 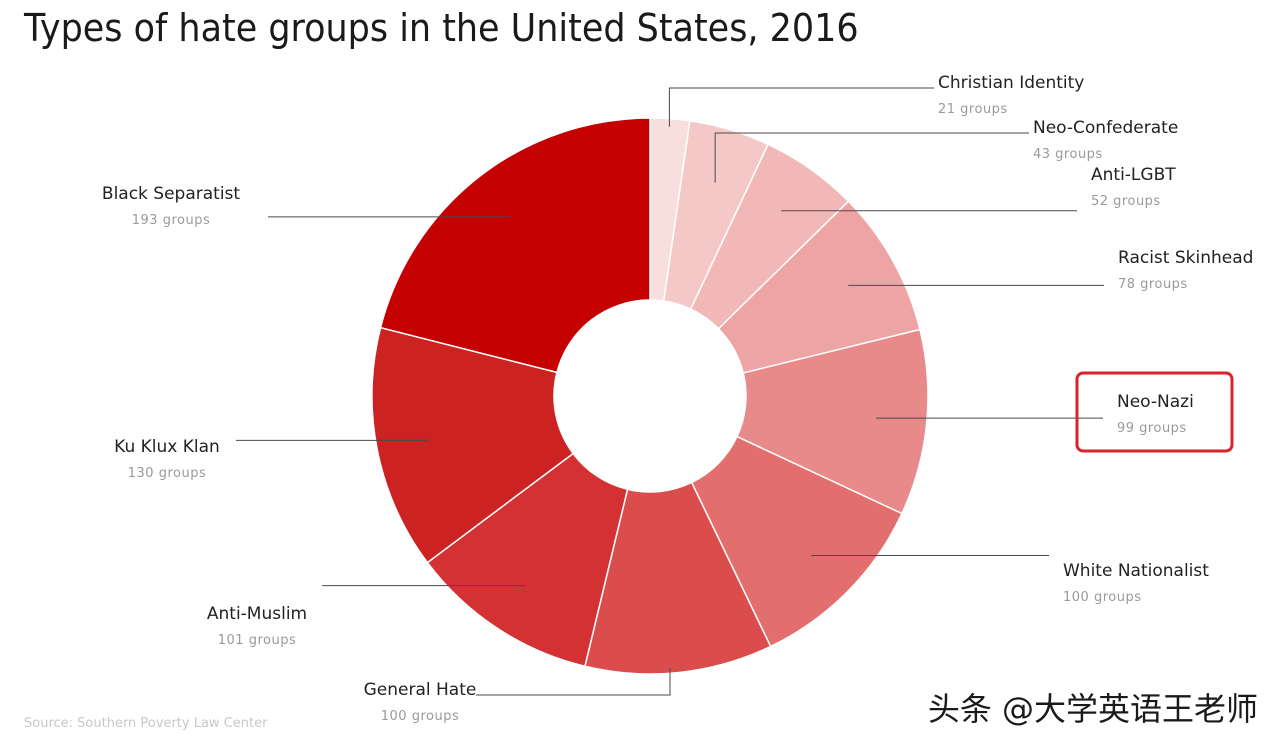 What do you see at coordinates (420, 716) in the screenshot?
I see `label-count-general-hate: 100 groups` at bounding box center [420, 716].